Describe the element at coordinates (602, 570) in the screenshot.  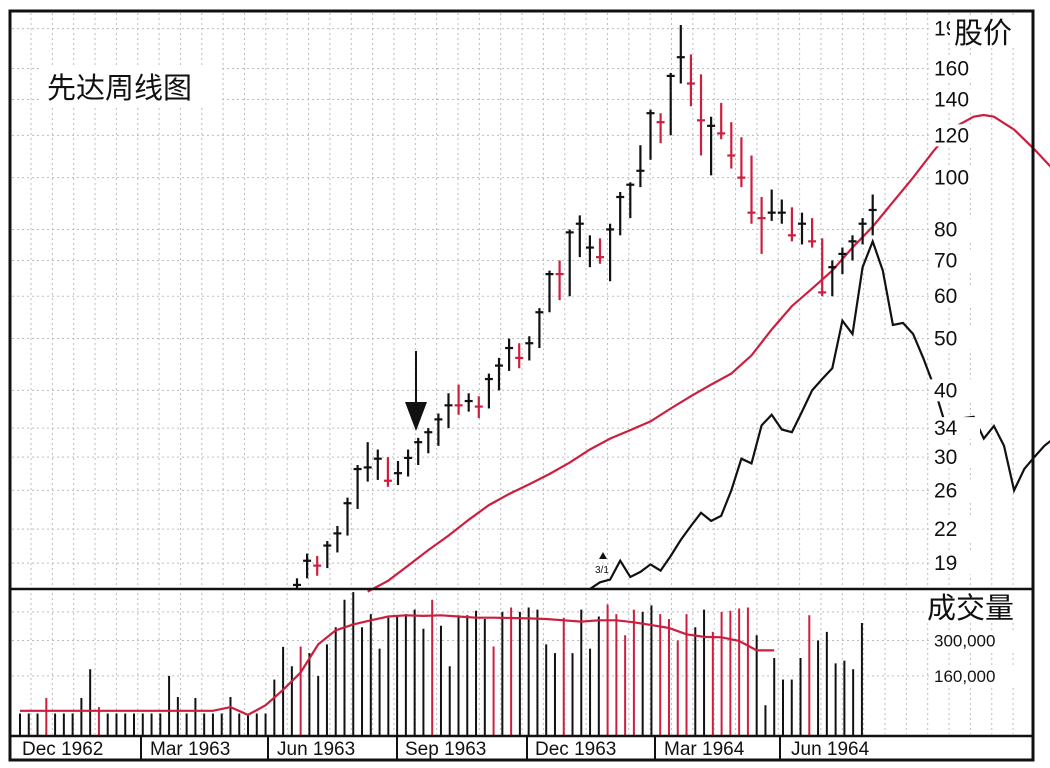
I see `split-annotation: 3/1` at that location.